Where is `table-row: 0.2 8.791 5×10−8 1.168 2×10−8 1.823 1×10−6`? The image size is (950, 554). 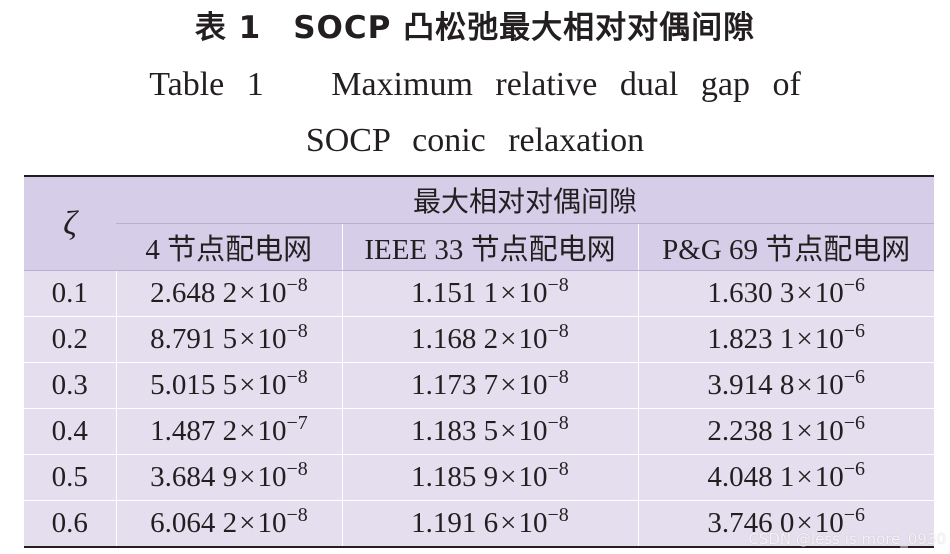 table-row: 0.2 8.791 5×10−8 1.168 2×10−8 1.823 1×10−6 is located at coordinates (479, 339).